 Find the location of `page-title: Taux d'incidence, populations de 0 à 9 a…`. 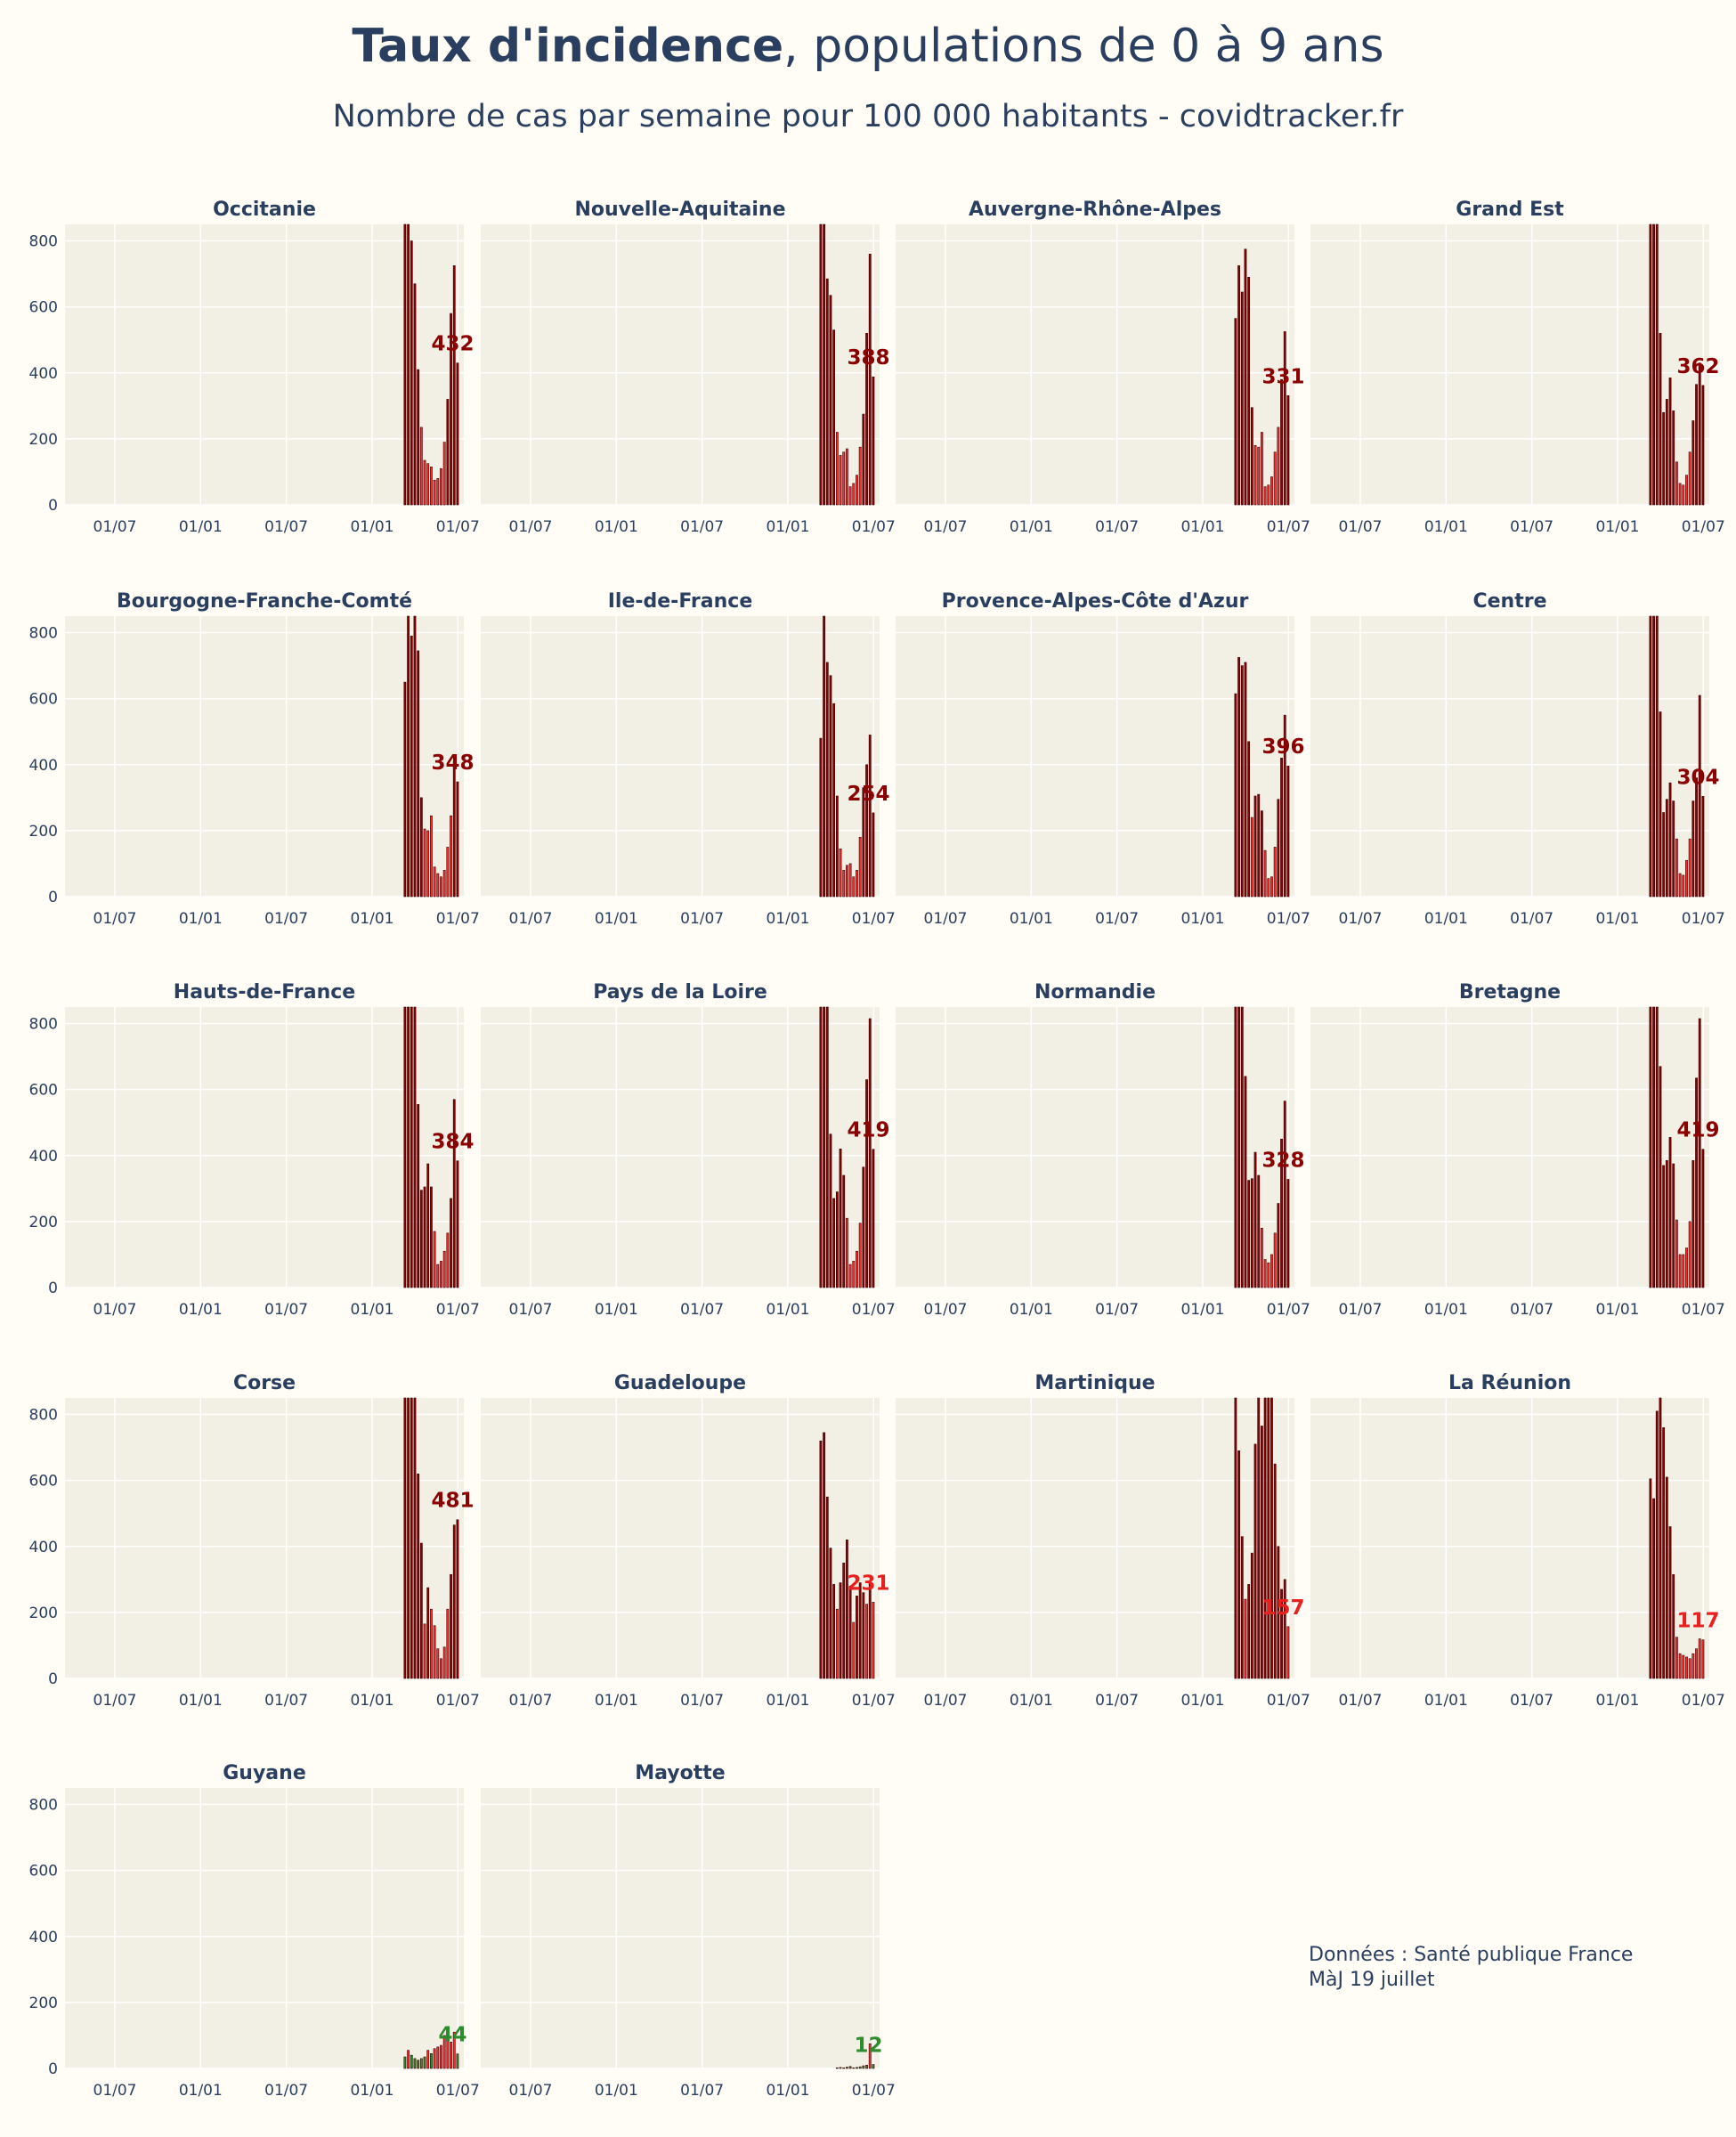

page-title: Taux d'incidence, populations de 0 à 9 a… is located at coordinates (868, 46).